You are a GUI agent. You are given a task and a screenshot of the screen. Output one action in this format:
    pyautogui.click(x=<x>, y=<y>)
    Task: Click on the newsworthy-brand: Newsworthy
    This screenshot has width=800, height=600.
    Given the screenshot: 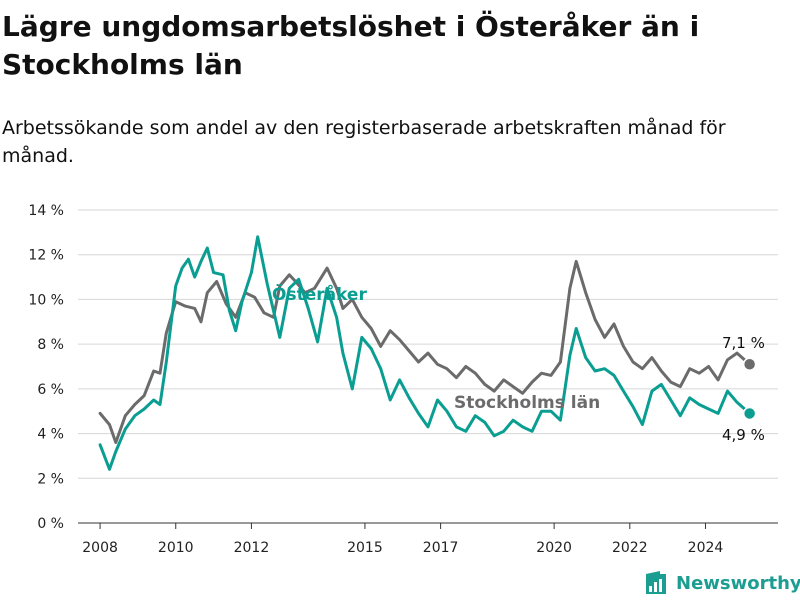 What is the action you would take?
    pyautogui.click(x=722, y=583)
    